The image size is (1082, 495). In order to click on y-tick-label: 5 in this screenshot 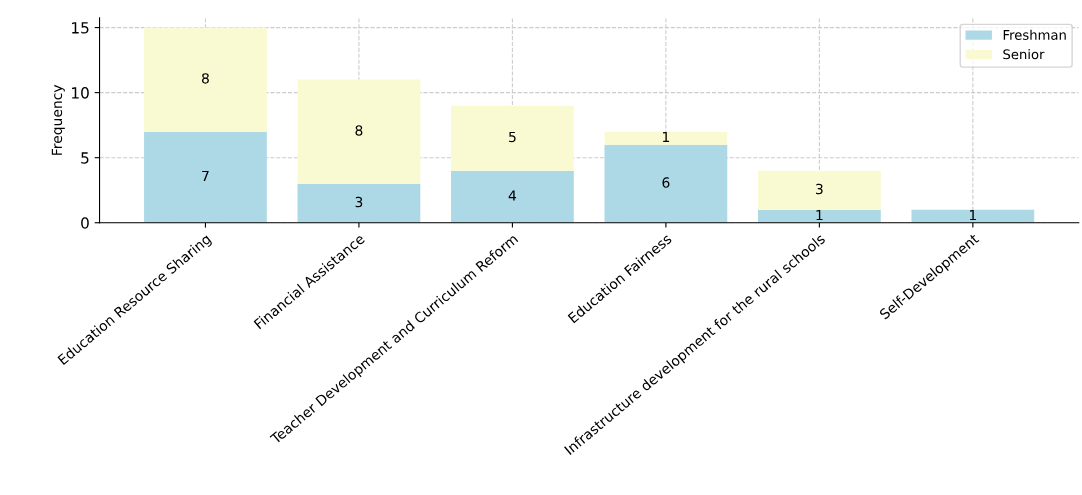, I will do `click(85, 158)`.